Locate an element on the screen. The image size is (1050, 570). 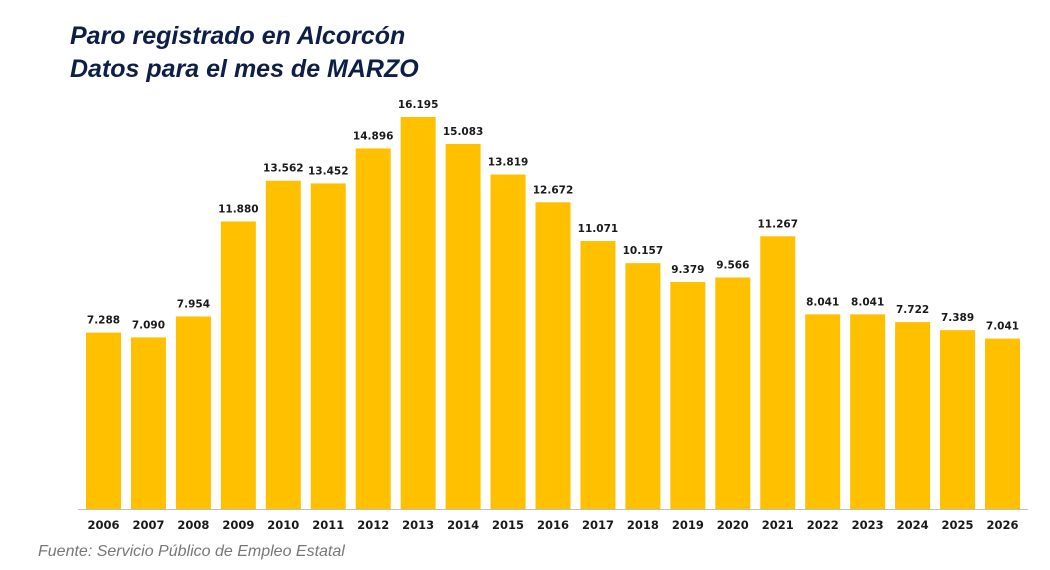
x-tick-2011: 2011 is located at coordinates (328, 525).